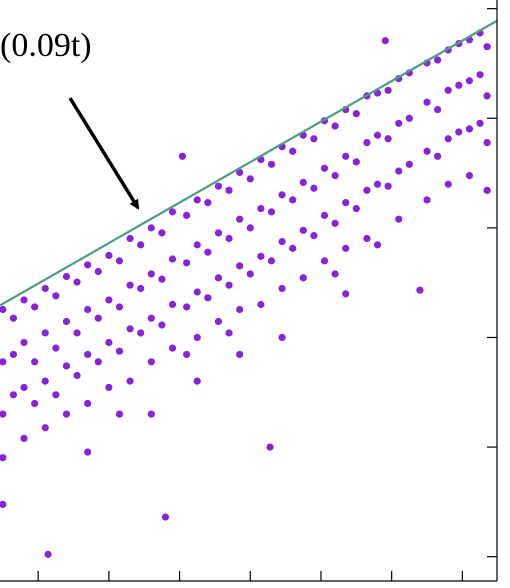 The height and width of the screenshot is (588, 510). Describe the element at coordinates (46, 45) in the screenshot. I see `annotation: (0.09t)` at that location.